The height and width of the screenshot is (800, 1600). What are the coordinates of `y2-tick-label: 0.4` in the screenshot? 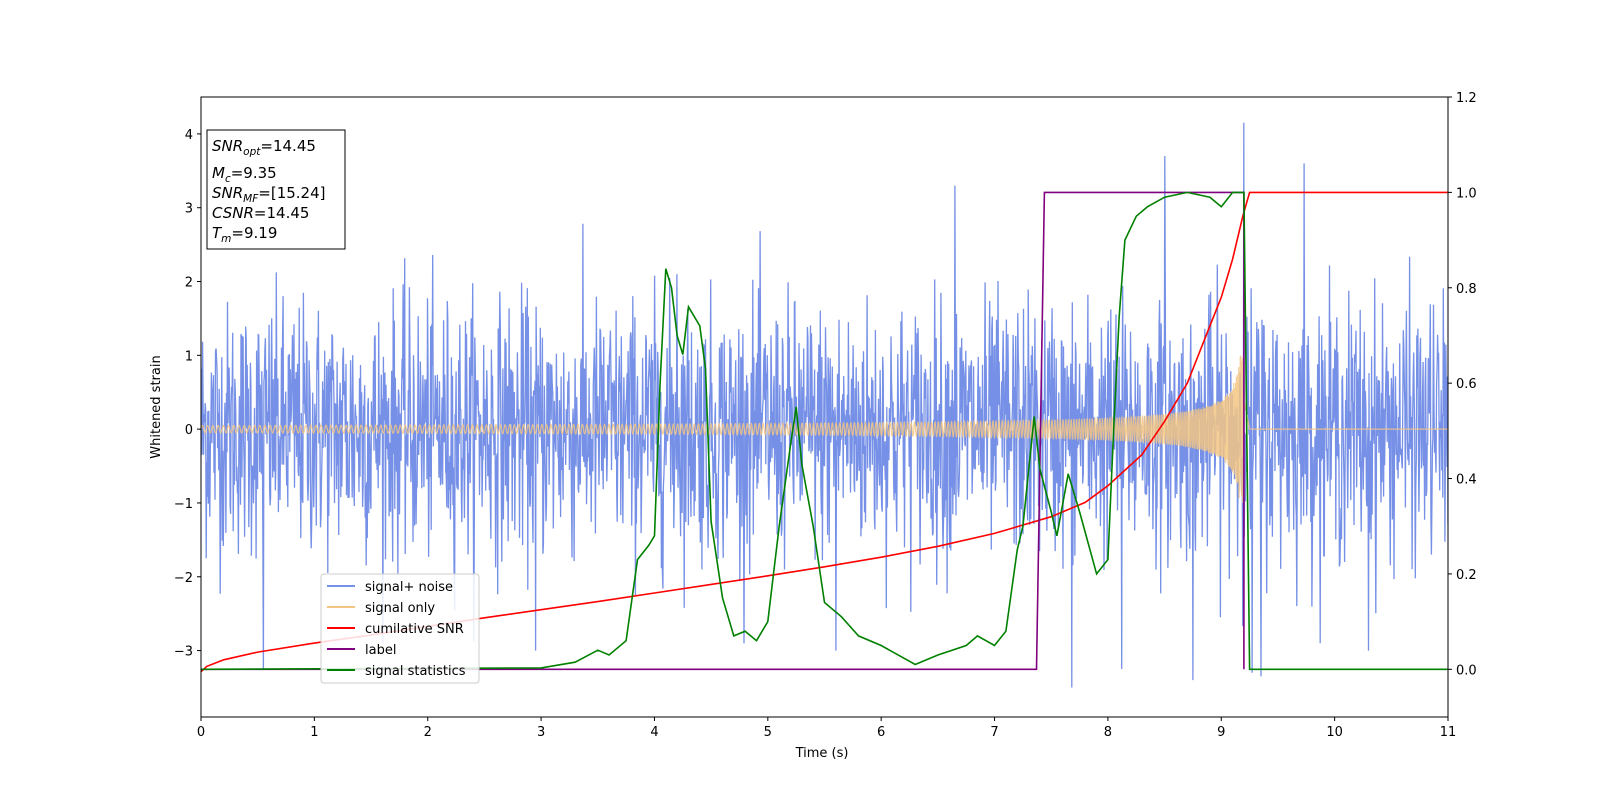 It's located at (1466, 480).